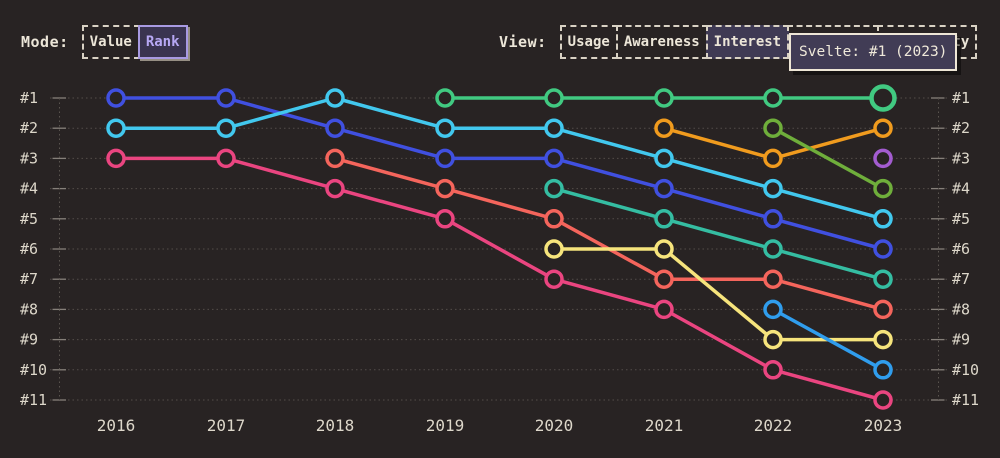 Image resolution: width=1000 pixels, height=458 pixels. What do you see at coordinates (883, 219) in the screenshot?
I see `marker-cyan-2023` at bounding box center [883, 219].